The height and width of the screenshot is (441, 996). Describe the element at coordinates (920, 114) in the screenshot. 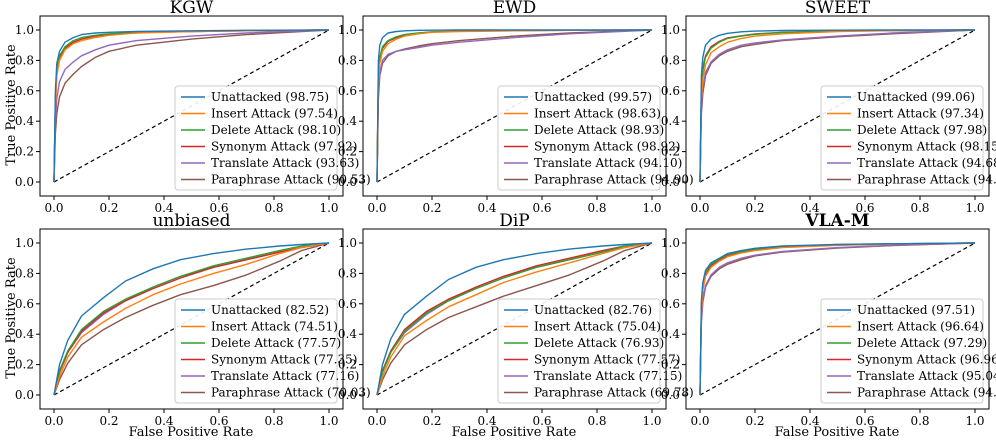

I see `legend-entry: Insert Attack (97.34)` at that location.